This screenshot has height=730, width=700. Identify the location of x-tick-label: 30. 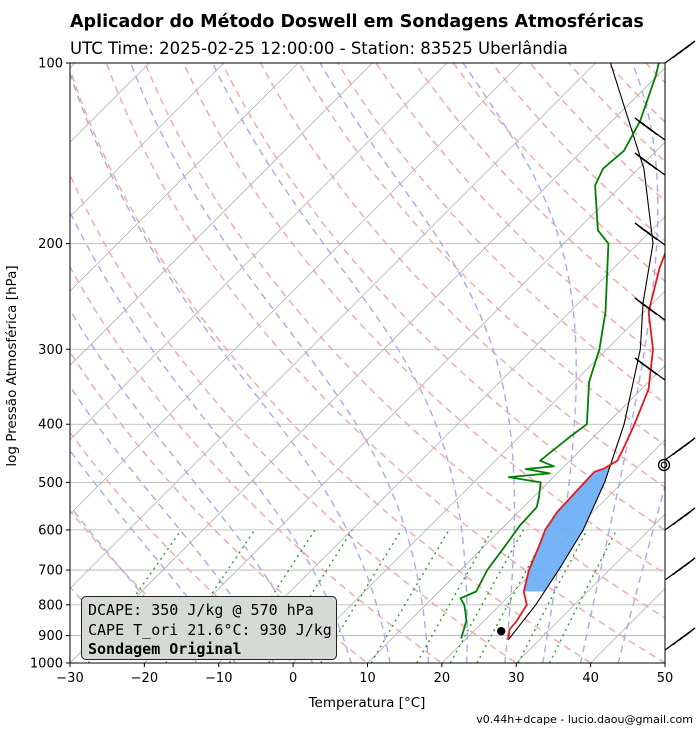
(516, 678).